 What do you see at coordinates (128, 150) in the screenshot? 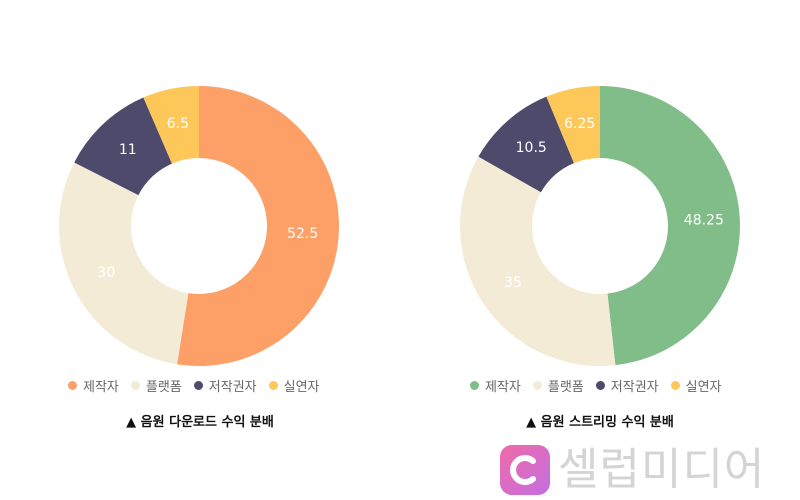
I see `data-label-copyright-holder: 11` at bounding box center [128, 150].